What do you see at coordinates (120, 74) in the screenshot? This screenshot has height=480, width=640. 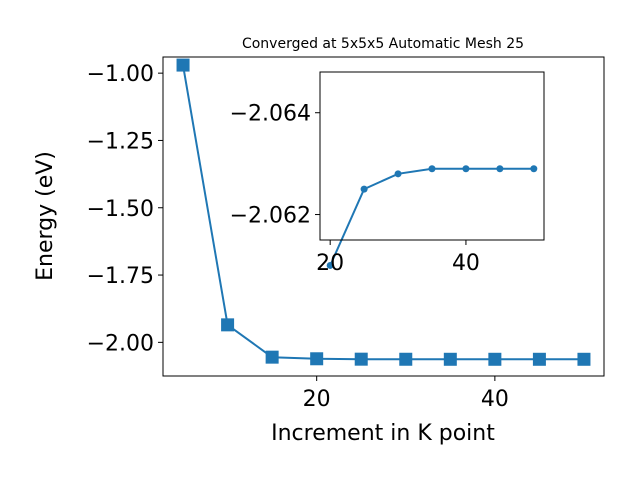 I see `y-tick-label: −1.00` at bounding box center [120, 74].